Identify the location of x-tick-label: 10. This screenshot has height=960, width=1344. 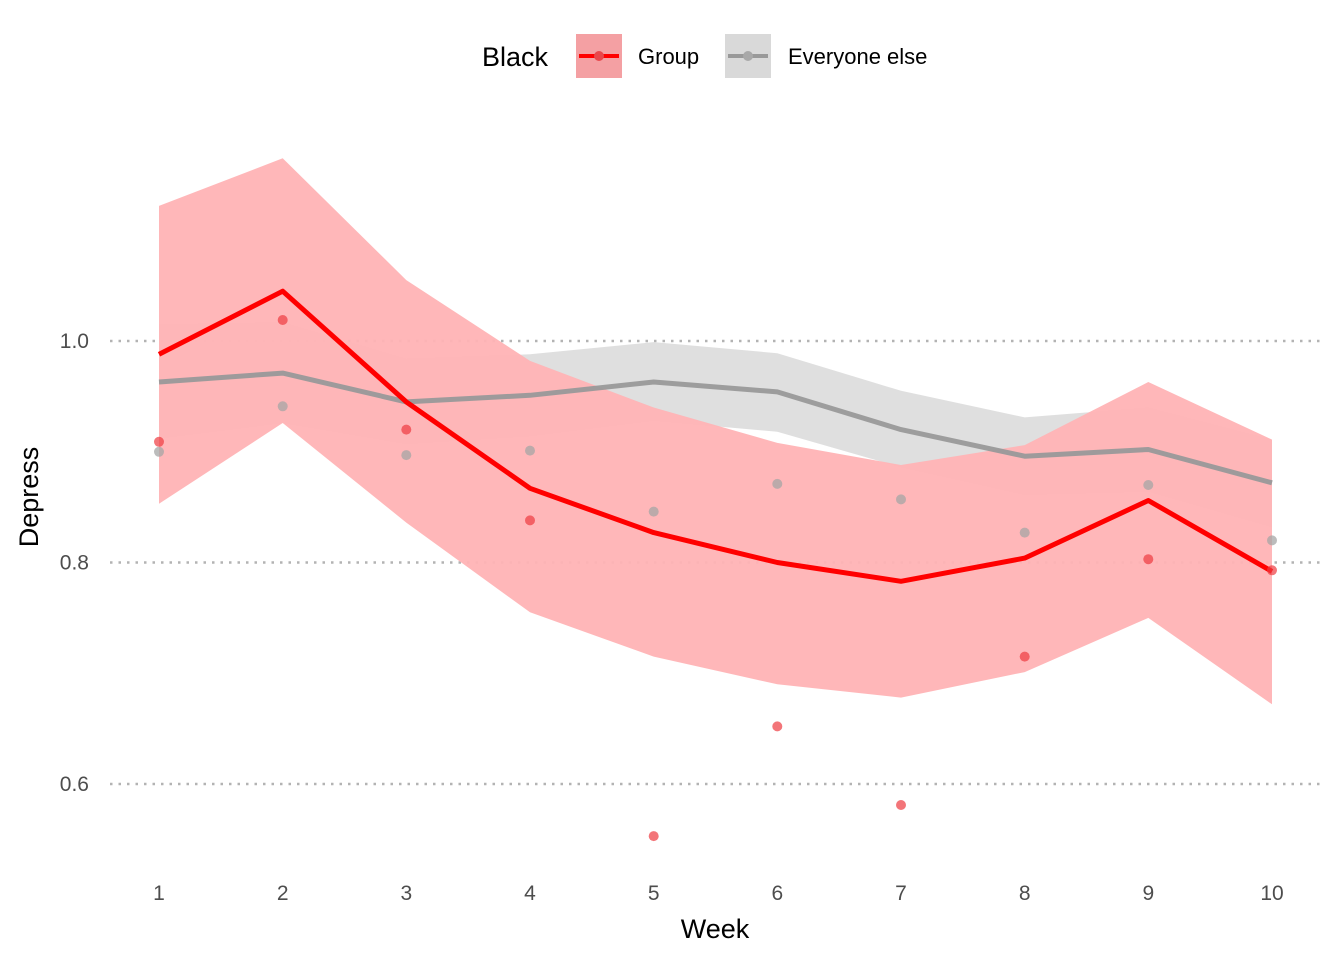
(1271, 893).